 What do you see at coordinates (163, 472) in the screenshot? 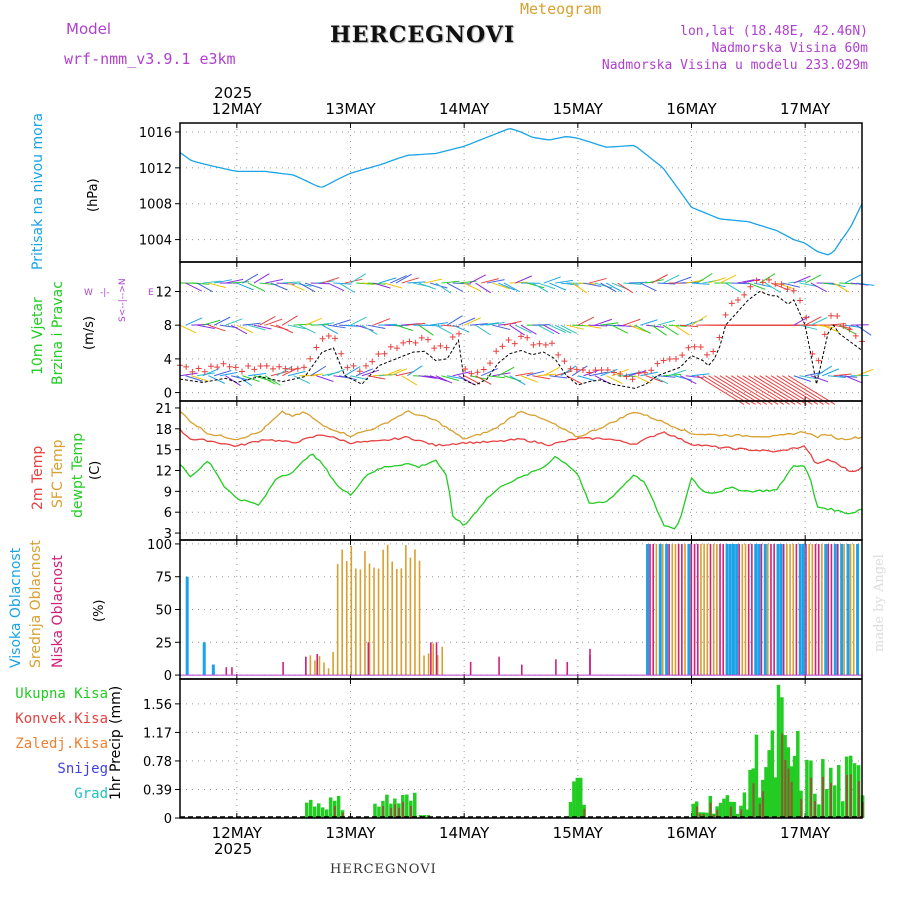
I see `ytick-label-temperature-3: 12` at bounding box center [163, 472].